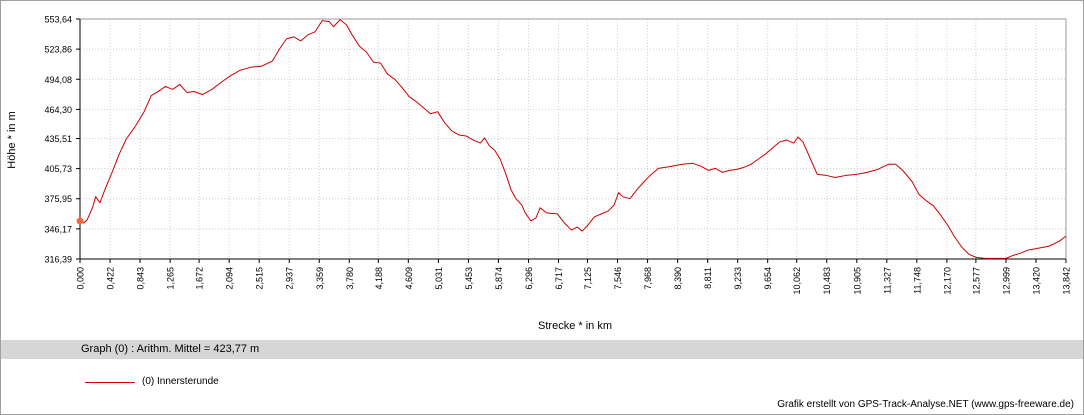 The image size is (1084, 415). Describe the element at coordinates (58, 260) in the screenshot. I see `y-tick-label: 316,39` at that location.